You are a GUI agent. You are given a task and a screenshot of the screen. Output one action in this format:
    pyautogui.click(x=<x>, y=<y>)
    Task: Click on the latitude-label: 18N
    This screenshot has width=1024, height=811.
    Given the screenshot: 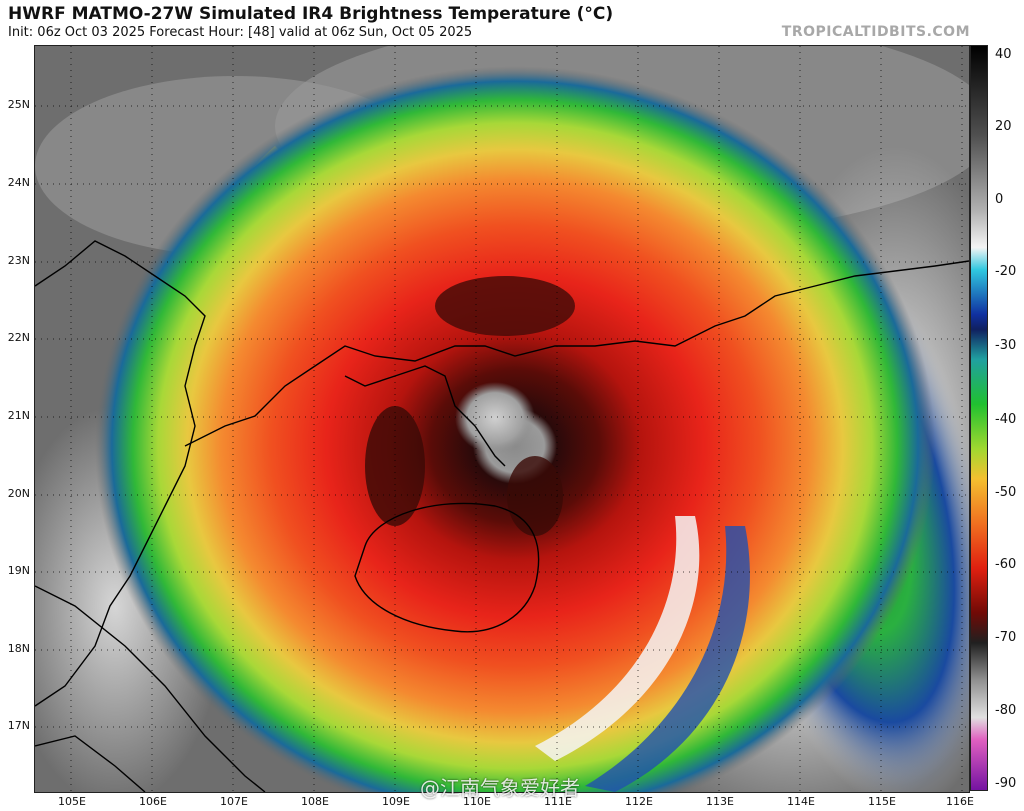 What is the action you would take?
    pyautogui.click(x=18, y=648)
    